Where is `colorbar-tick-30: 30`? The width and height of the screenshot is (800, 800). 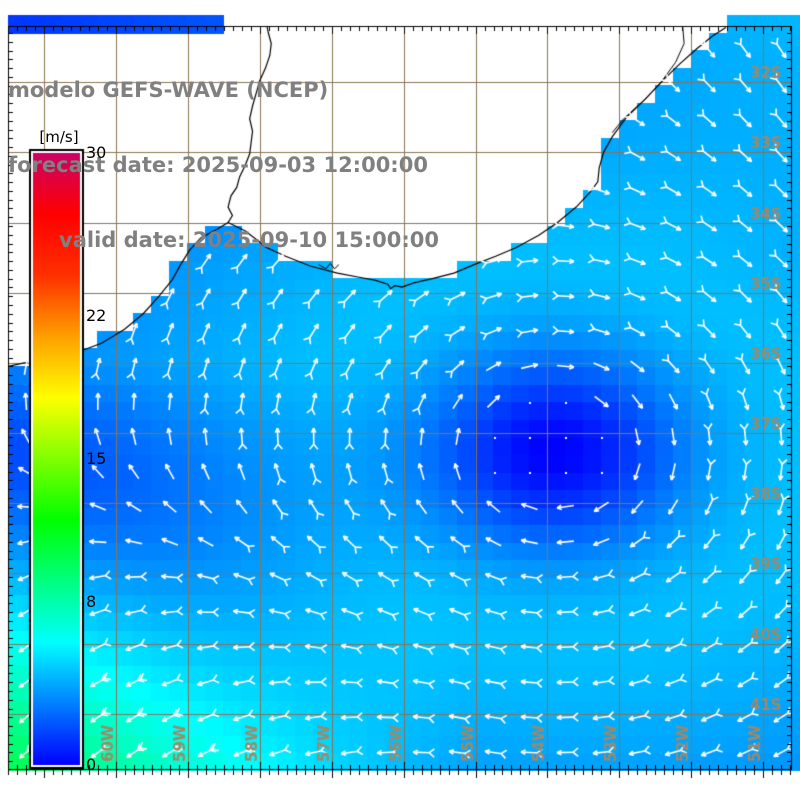
colorbar-tick-30: 30 is located at coordinates (96, 152).